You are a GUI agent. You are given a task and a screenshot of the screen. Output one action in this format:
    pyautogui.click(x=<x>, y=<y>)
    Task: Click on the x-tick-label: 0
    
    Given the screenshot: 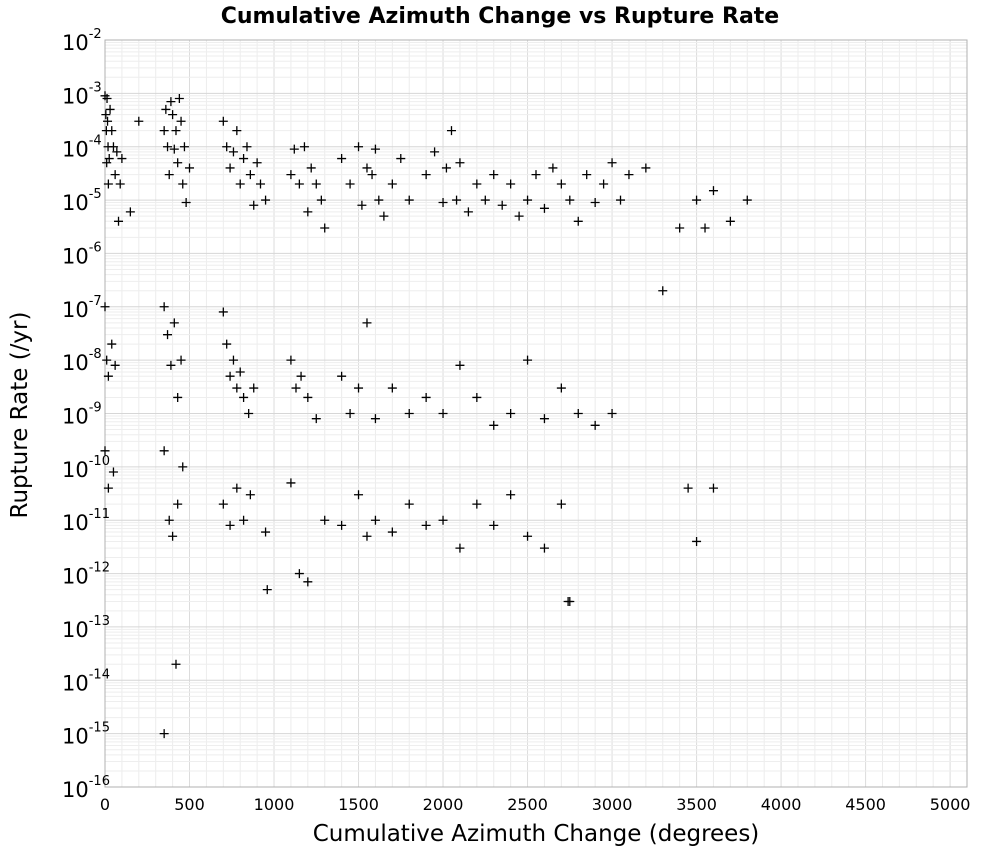 What is the action you would take?
    pyautogui.click(x=105, y=804)
    